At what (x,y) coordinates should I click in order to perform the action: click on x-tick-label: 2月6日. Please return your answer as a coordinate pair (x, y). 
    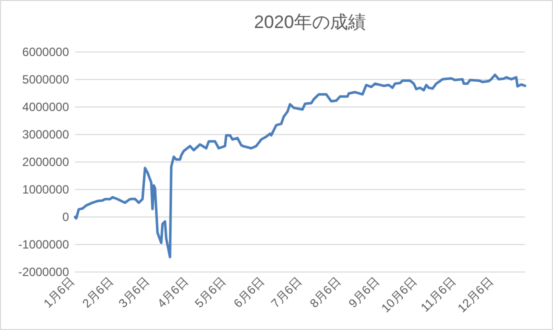
    Looking at the image, I should click on (98, 292).